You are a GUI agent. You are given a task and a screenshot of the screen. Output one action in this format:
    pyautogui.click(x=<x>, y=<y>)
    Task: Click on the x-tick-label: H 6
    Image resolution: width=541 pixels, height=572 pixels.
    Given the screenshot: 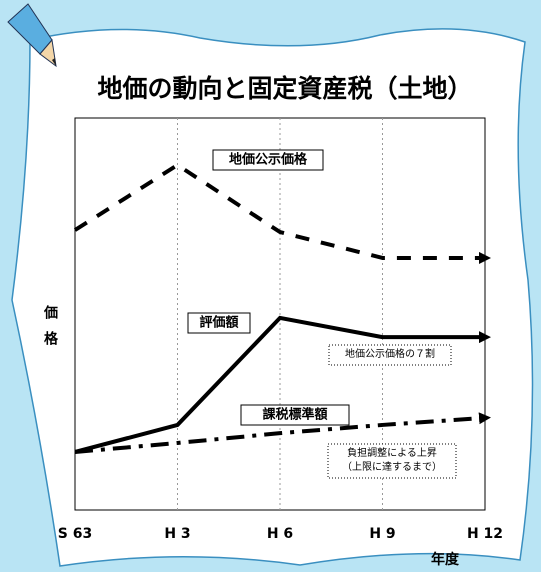 What is the action you would take?
    pyautogui.click(x=280, y=534)
    